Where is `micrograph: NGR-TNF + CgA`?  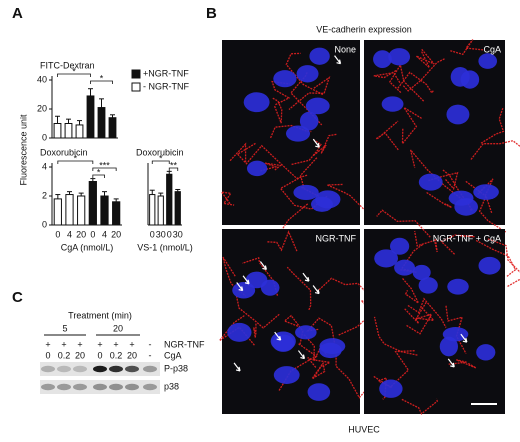
micrograph: NGR-TNF + CgA is located at coordinates (442, 312).